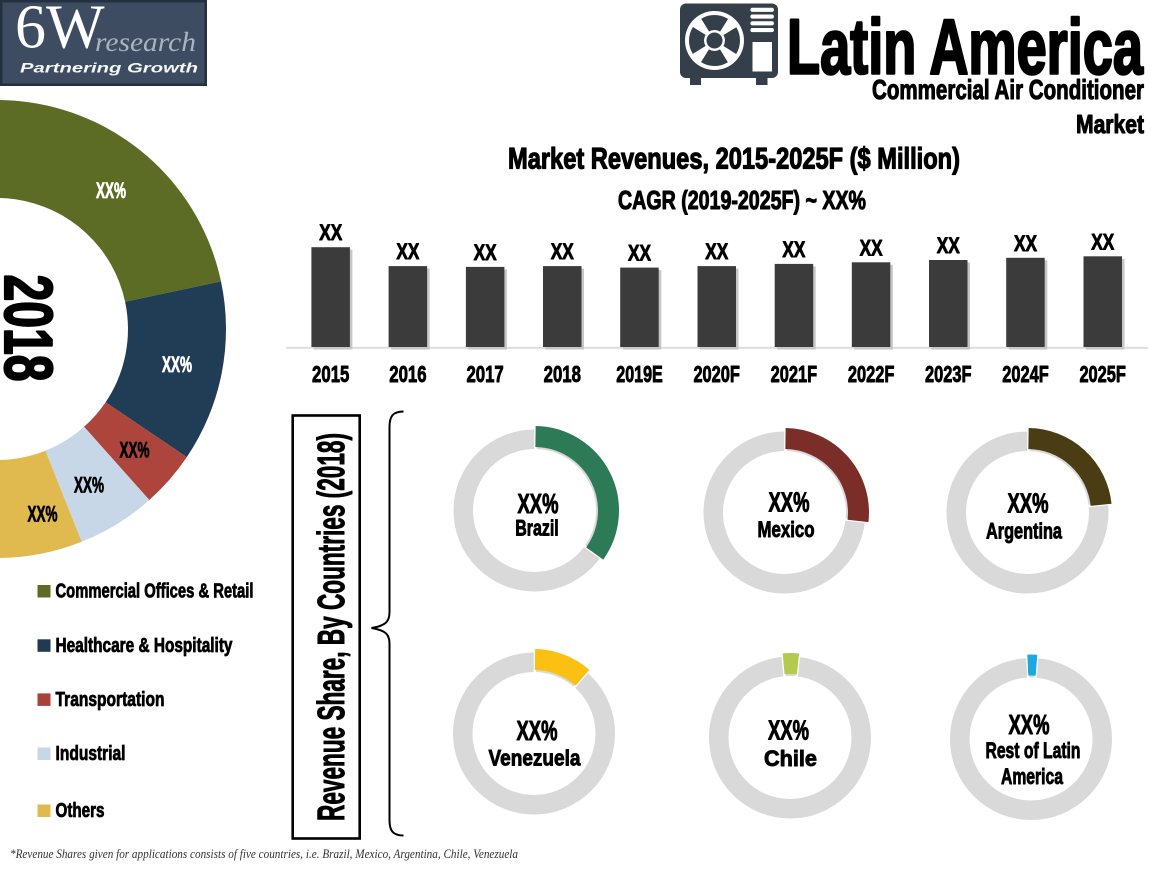 The width and height of the screenshot is (1150, 876). I want to click on svg-text: 2015, so click(330, 374).